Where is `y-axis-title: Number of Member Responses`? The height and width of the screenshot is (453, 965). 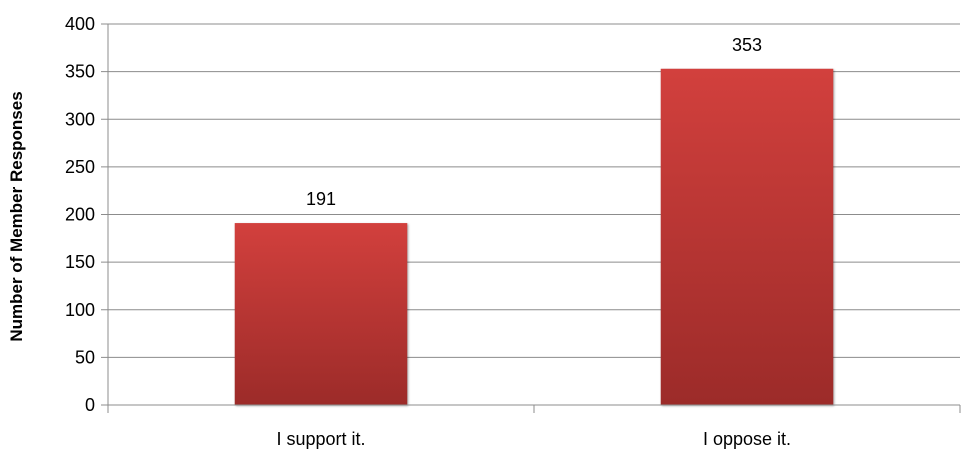 y-axis-title: Number of Member Responses is located at coordinates (16, 216).